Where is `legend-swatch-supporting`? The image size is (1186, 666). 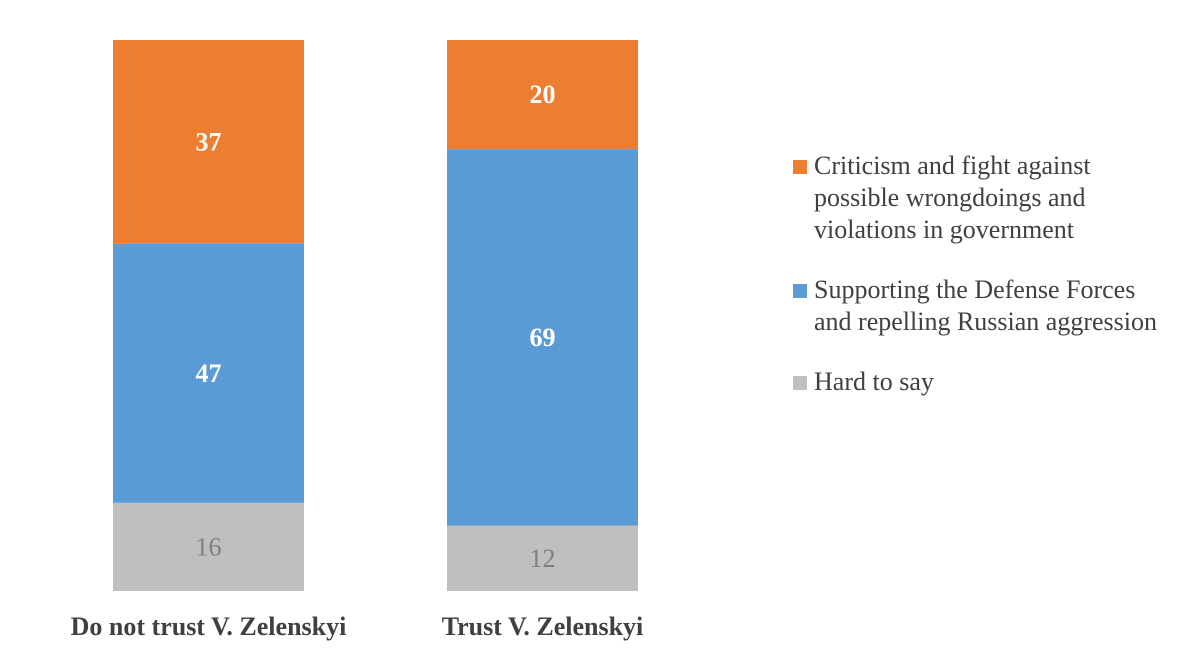
legend-swatch-supporting is located at coordinates (800, 291).